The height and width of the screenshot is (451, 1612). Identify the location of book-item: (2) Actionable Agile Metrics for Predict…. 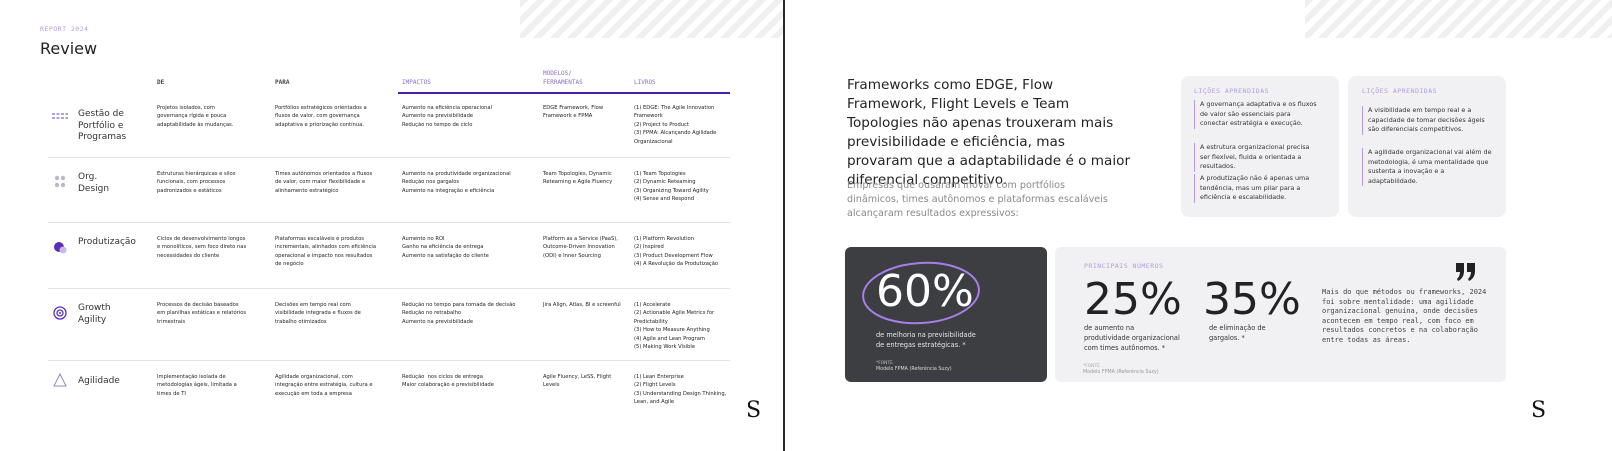
(674, 317).